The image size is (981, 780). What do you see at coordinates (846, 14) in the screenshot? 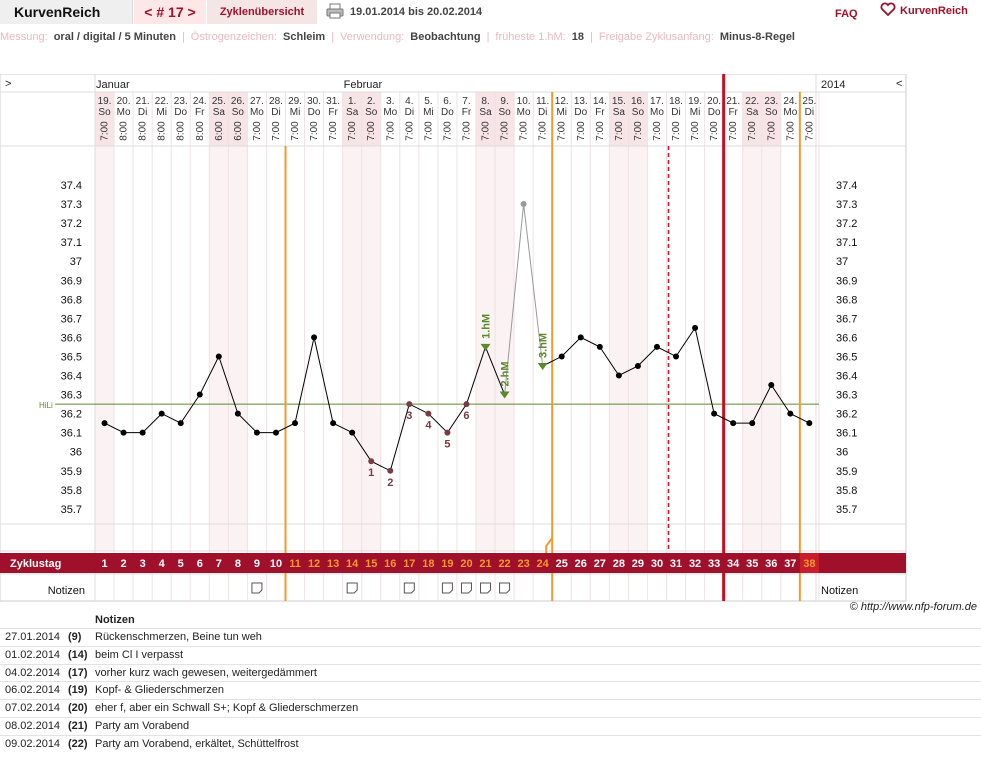
I see `faq-link: FAQ` at bounding box center [846, 14].